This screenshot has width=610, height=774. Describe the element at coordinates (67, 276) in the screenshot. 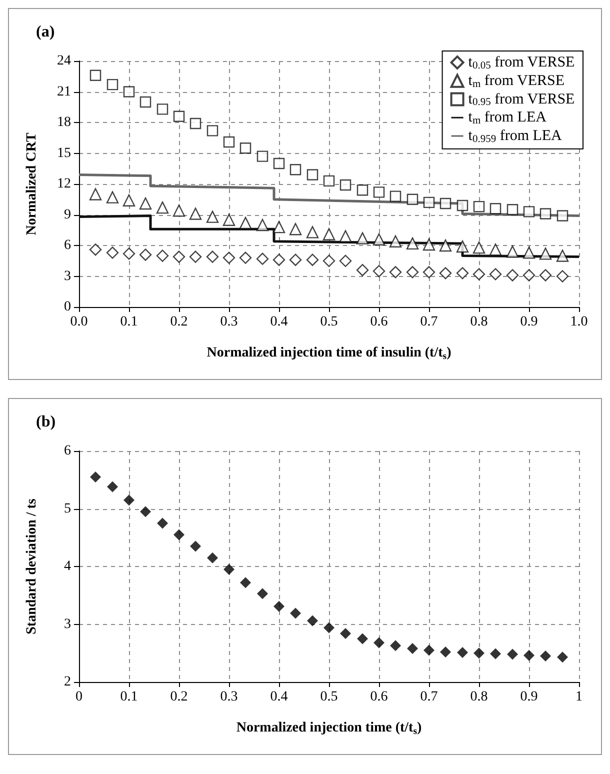

I see `y-tick-label: 3` at that location.